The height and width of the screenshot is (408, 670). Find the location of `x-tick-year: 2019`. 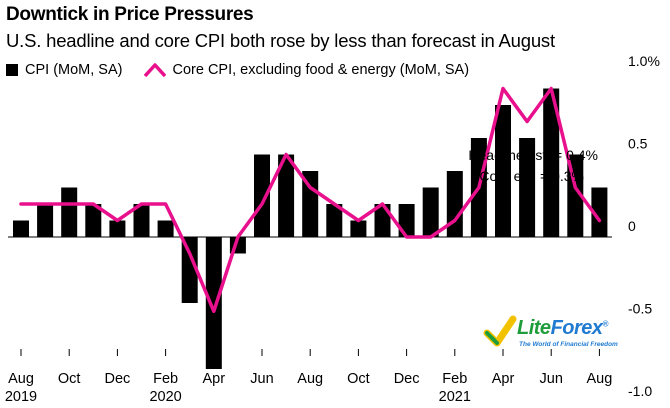

x-tick-year: 2019 is located at coordinates (21, 397).